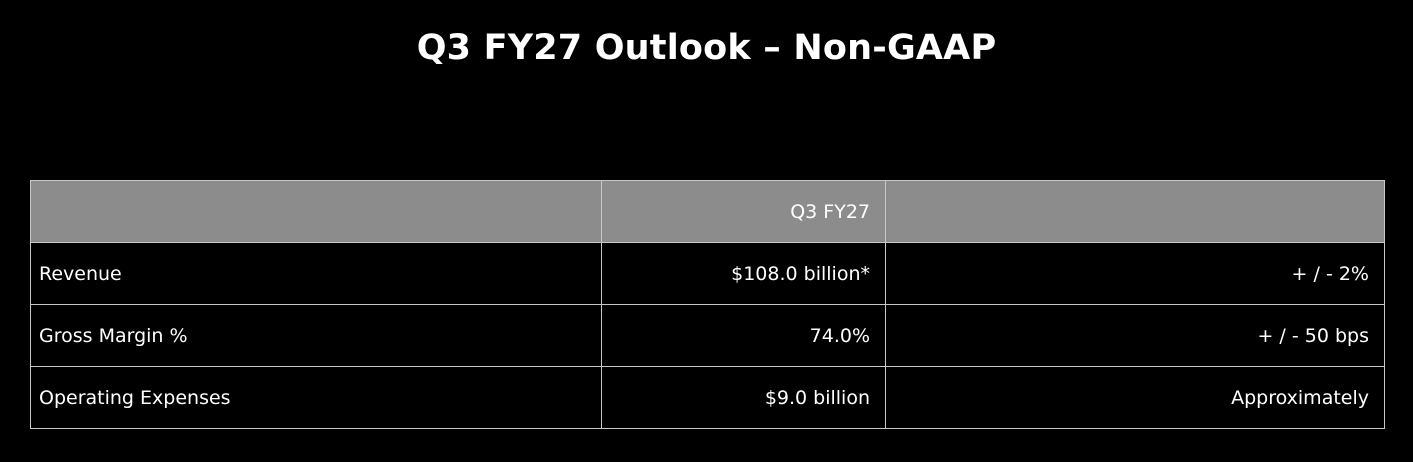 The width and height of the screenshot is (1413, 462). What do you see at coordinates (316, 273) in the screenshot?
I see `row-label: Revenue` at bounding box center [316, 273].